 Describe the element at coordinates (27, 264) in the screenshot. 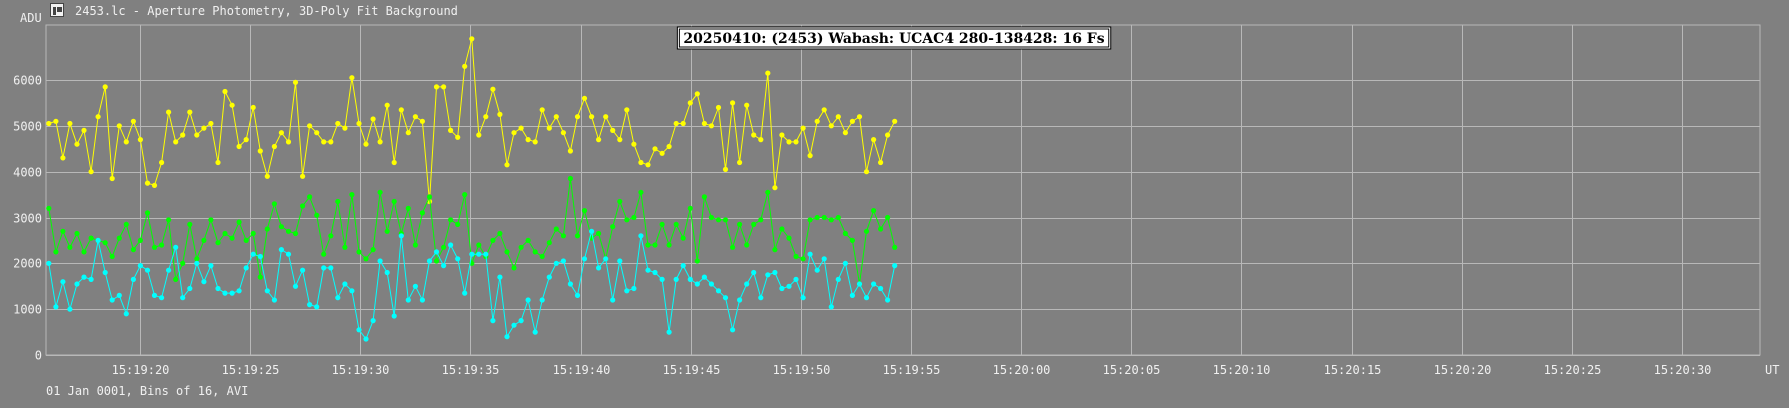

I see `y-tick-label: 2000` at that location.